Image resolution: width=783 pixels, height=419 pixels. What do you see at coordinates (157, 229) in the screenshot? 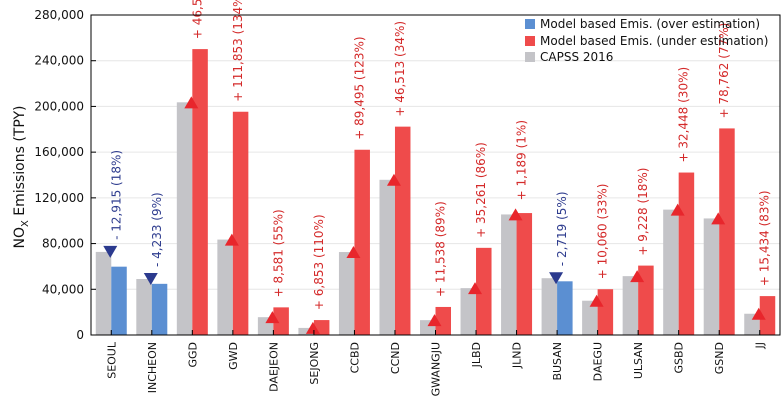
I see `annotation-incheon: - 4,233 (9%)` at bounding box center [157, 229].